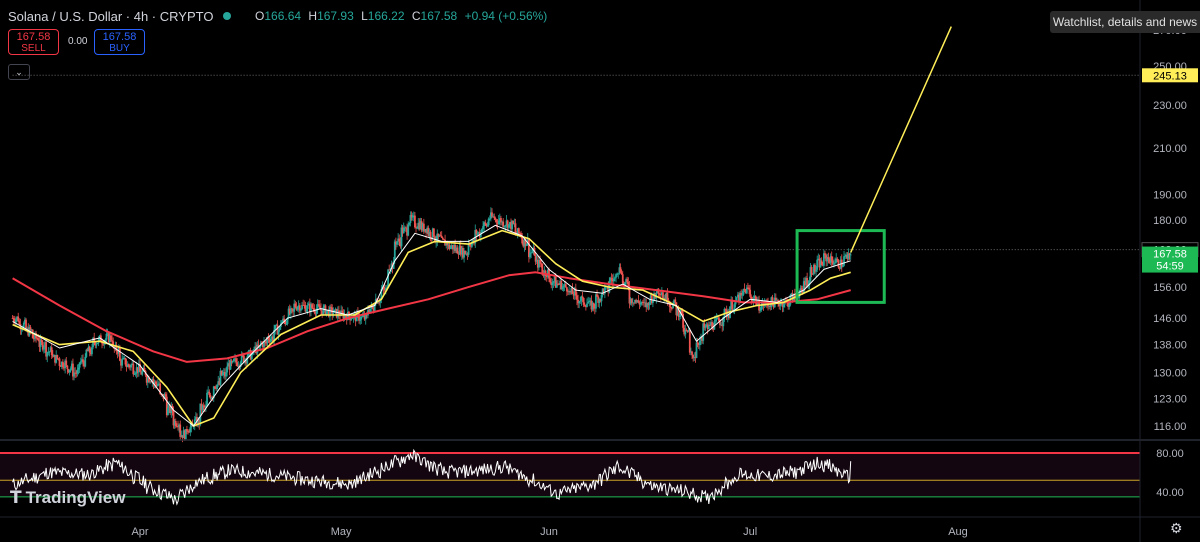 The height and width of the screenshot is (542, 1200). Describe the element at coordinates (111, 16) in the screenshot. I see `symbol-label: Solana / U.S. Dollar · 4h · CRYPTO` at that location.